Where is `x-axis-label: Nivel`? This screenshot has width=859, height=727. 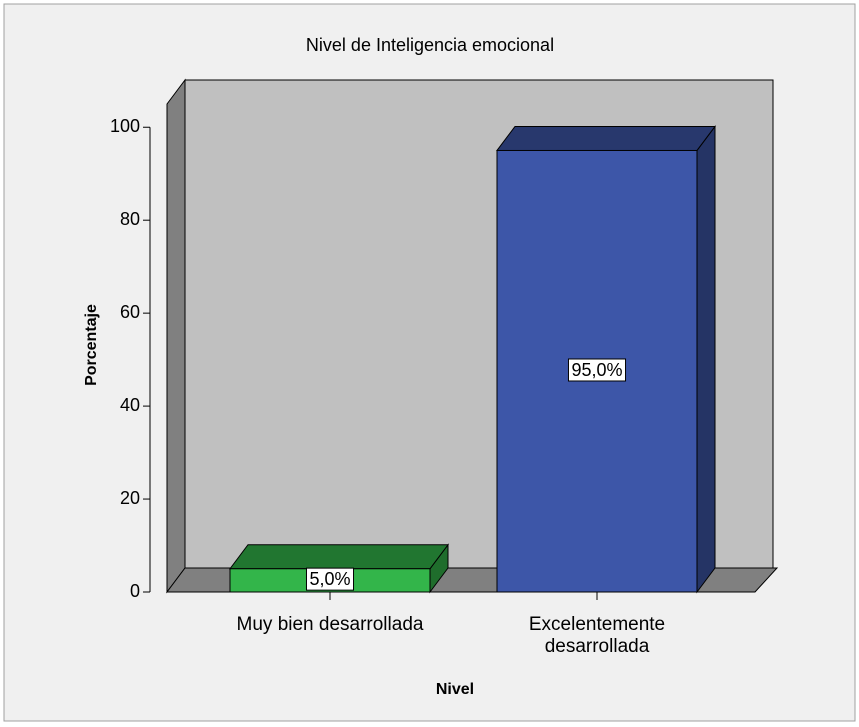
x-axis-label: Nivel is located at coordinates (455, 689).